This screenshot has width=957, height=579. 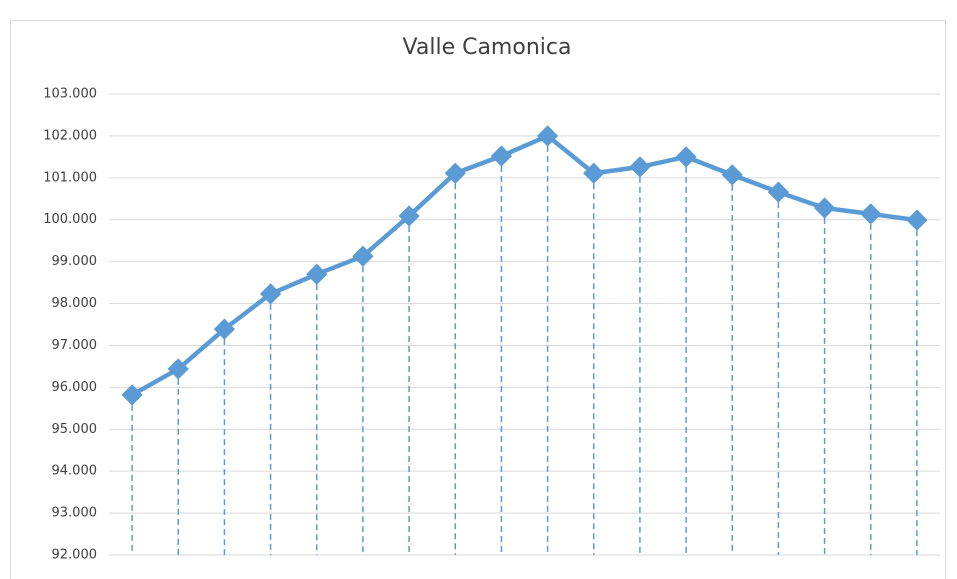 What do you see at coordinates (75, 261) in the screenshot?
I see `y-tick-label: 99.000` at bounding box center [75, 261].